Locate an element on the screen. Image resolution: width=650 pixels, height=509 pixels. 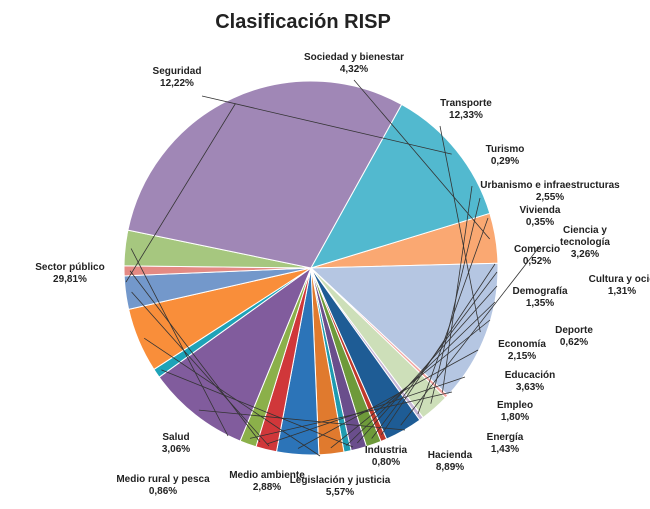
leader-line-educacion is located at coordinates (388, 399).